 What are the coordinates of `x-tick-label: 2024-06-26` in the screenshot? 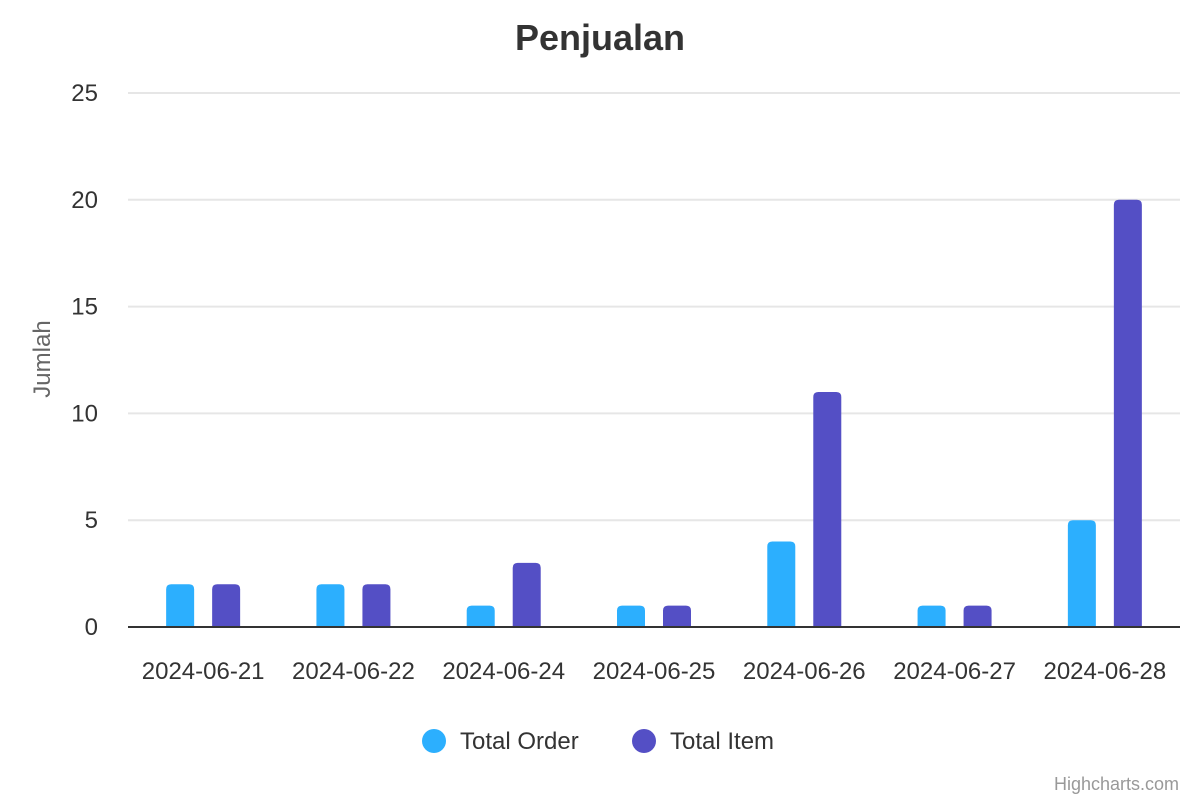 It's located at (804, 671).